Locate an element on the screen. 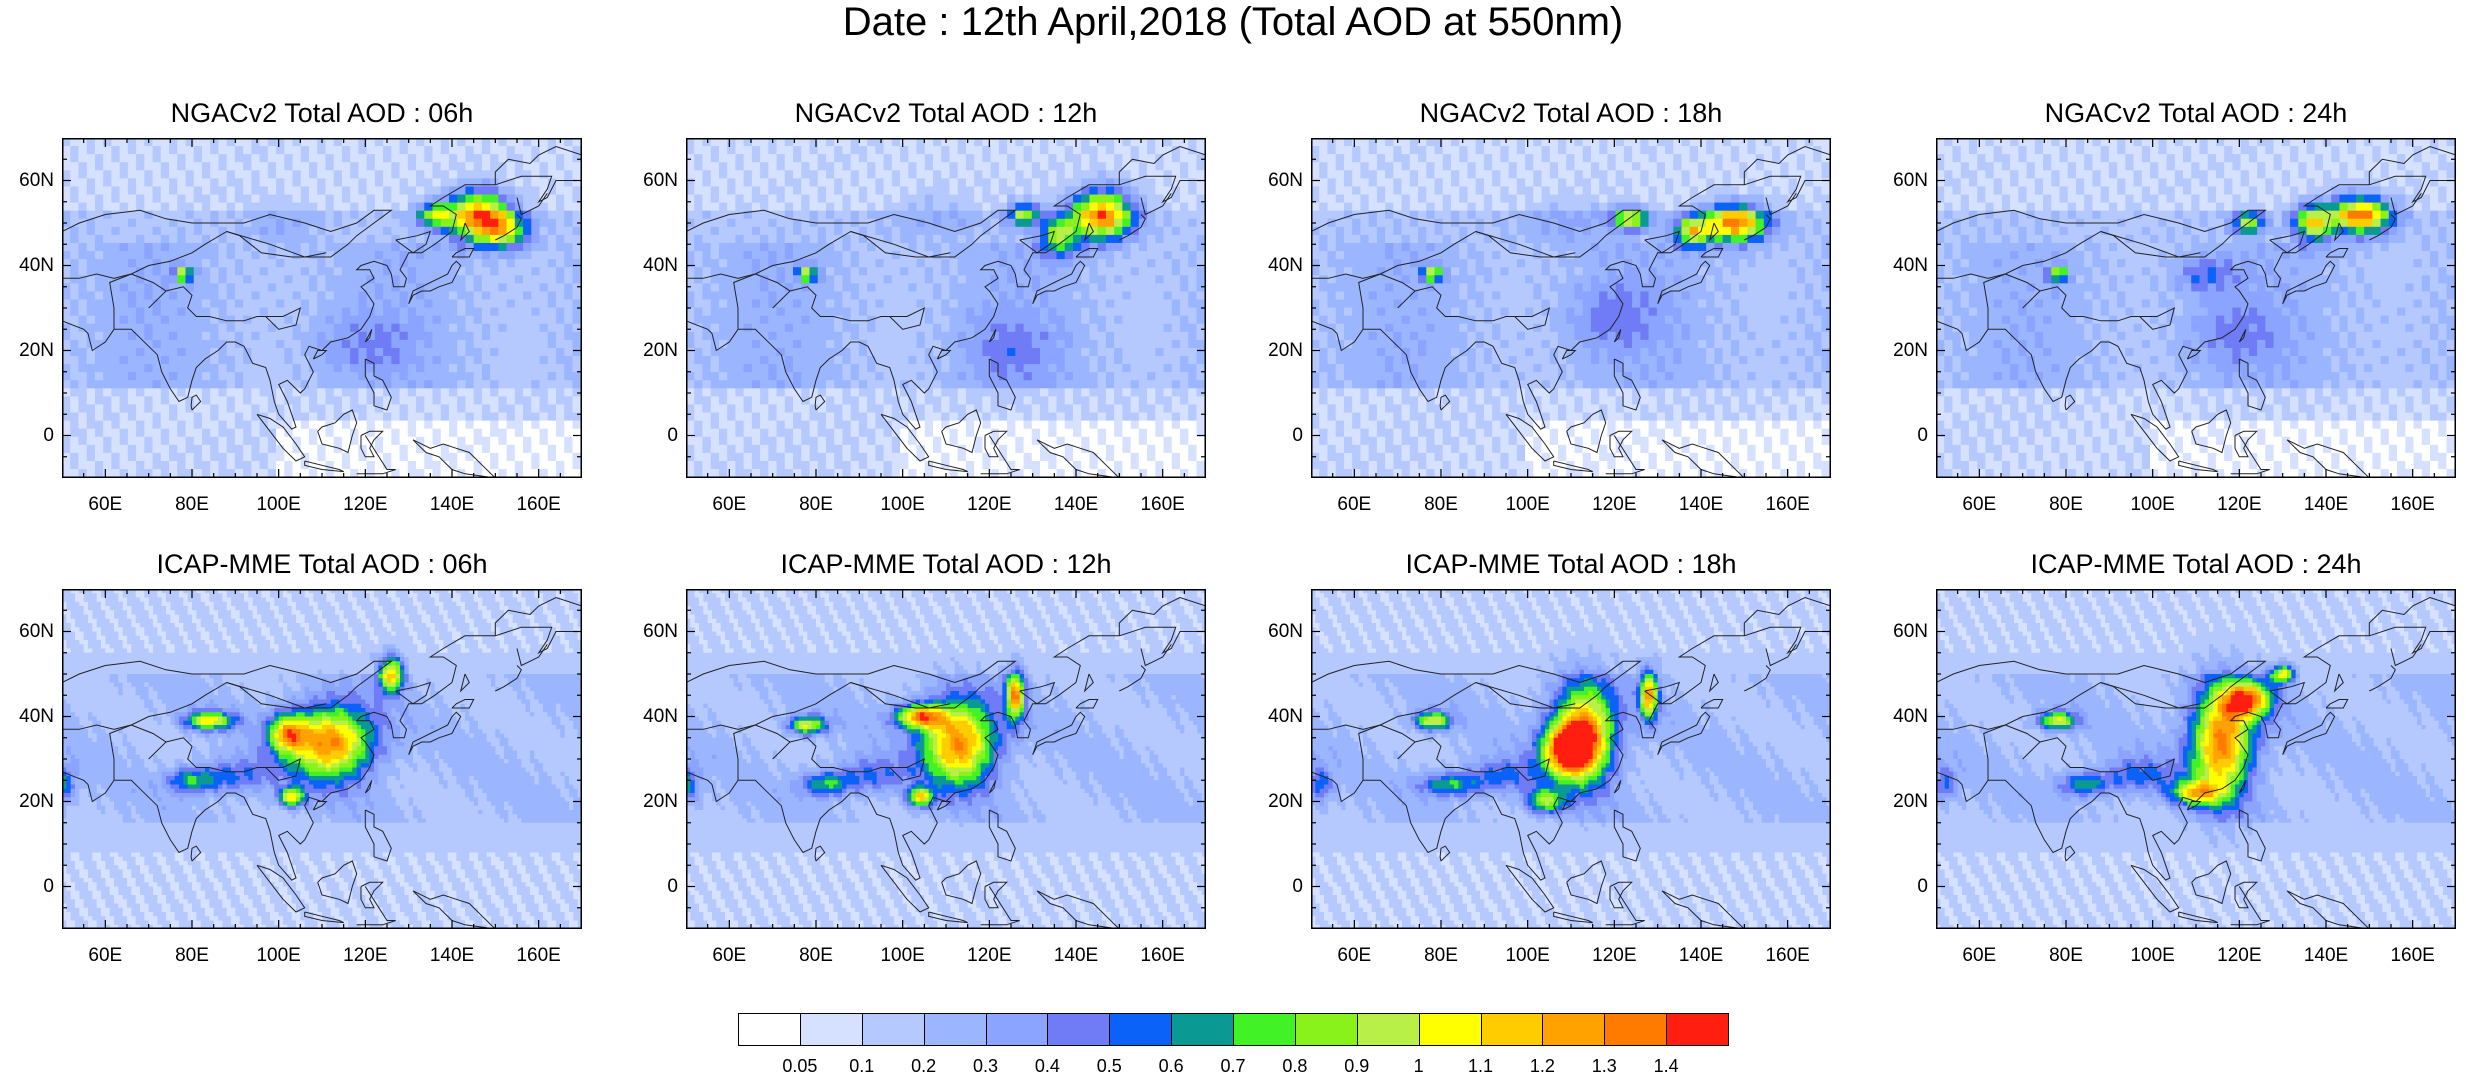  colorbar-label: 0.7 is located at coordinates (1233, 1066).